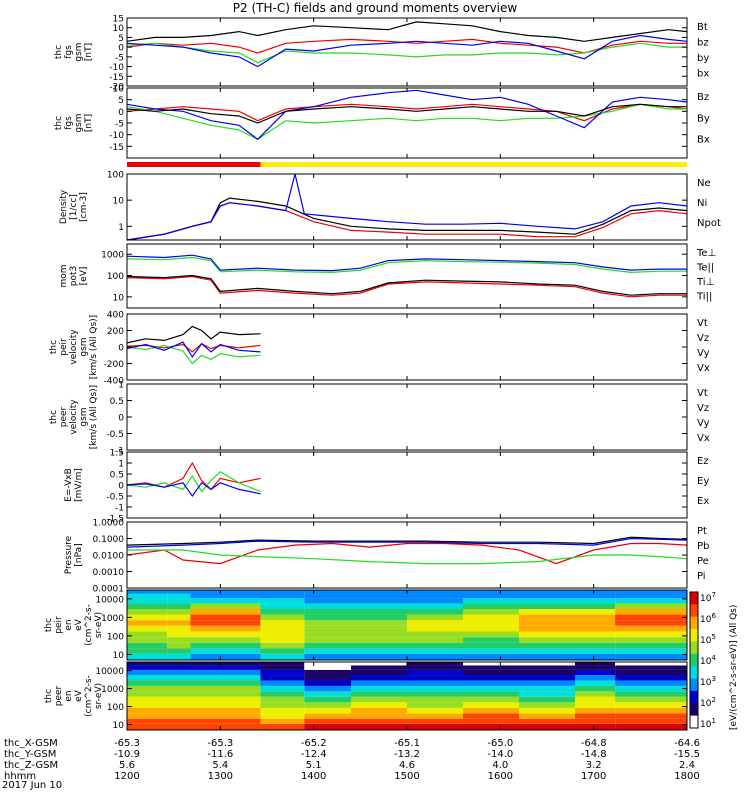 Image resolution: width=750 pixels, height=800 pixels. Describe the element at coordinates (702, 203) in the screenshot. I see `legend-entry: Ni` at that location.